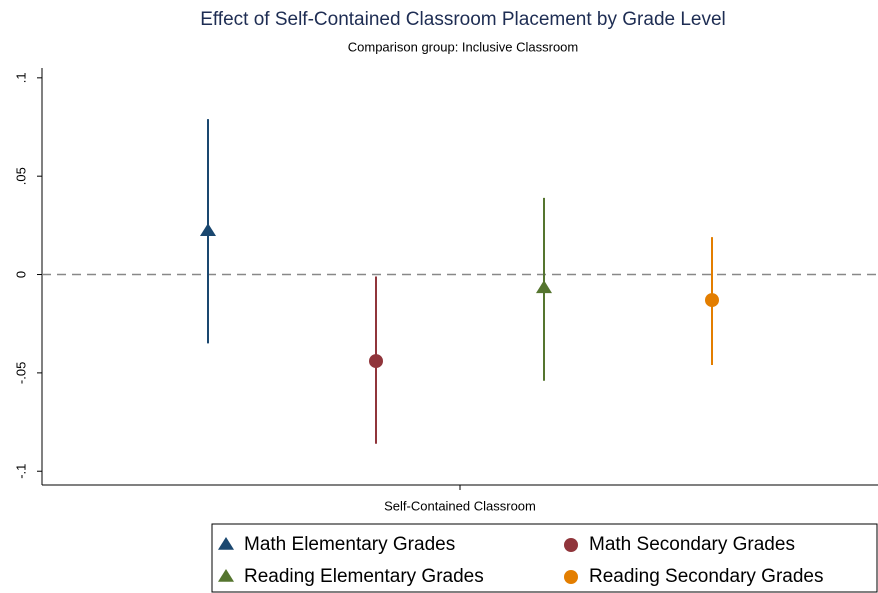 This screenshot has height=593, width=878. What do you see at coordinates (364, 576) in the screenshot?
I see `legend-label: Reading Elementary Grades` at bounding box center [364, 576].